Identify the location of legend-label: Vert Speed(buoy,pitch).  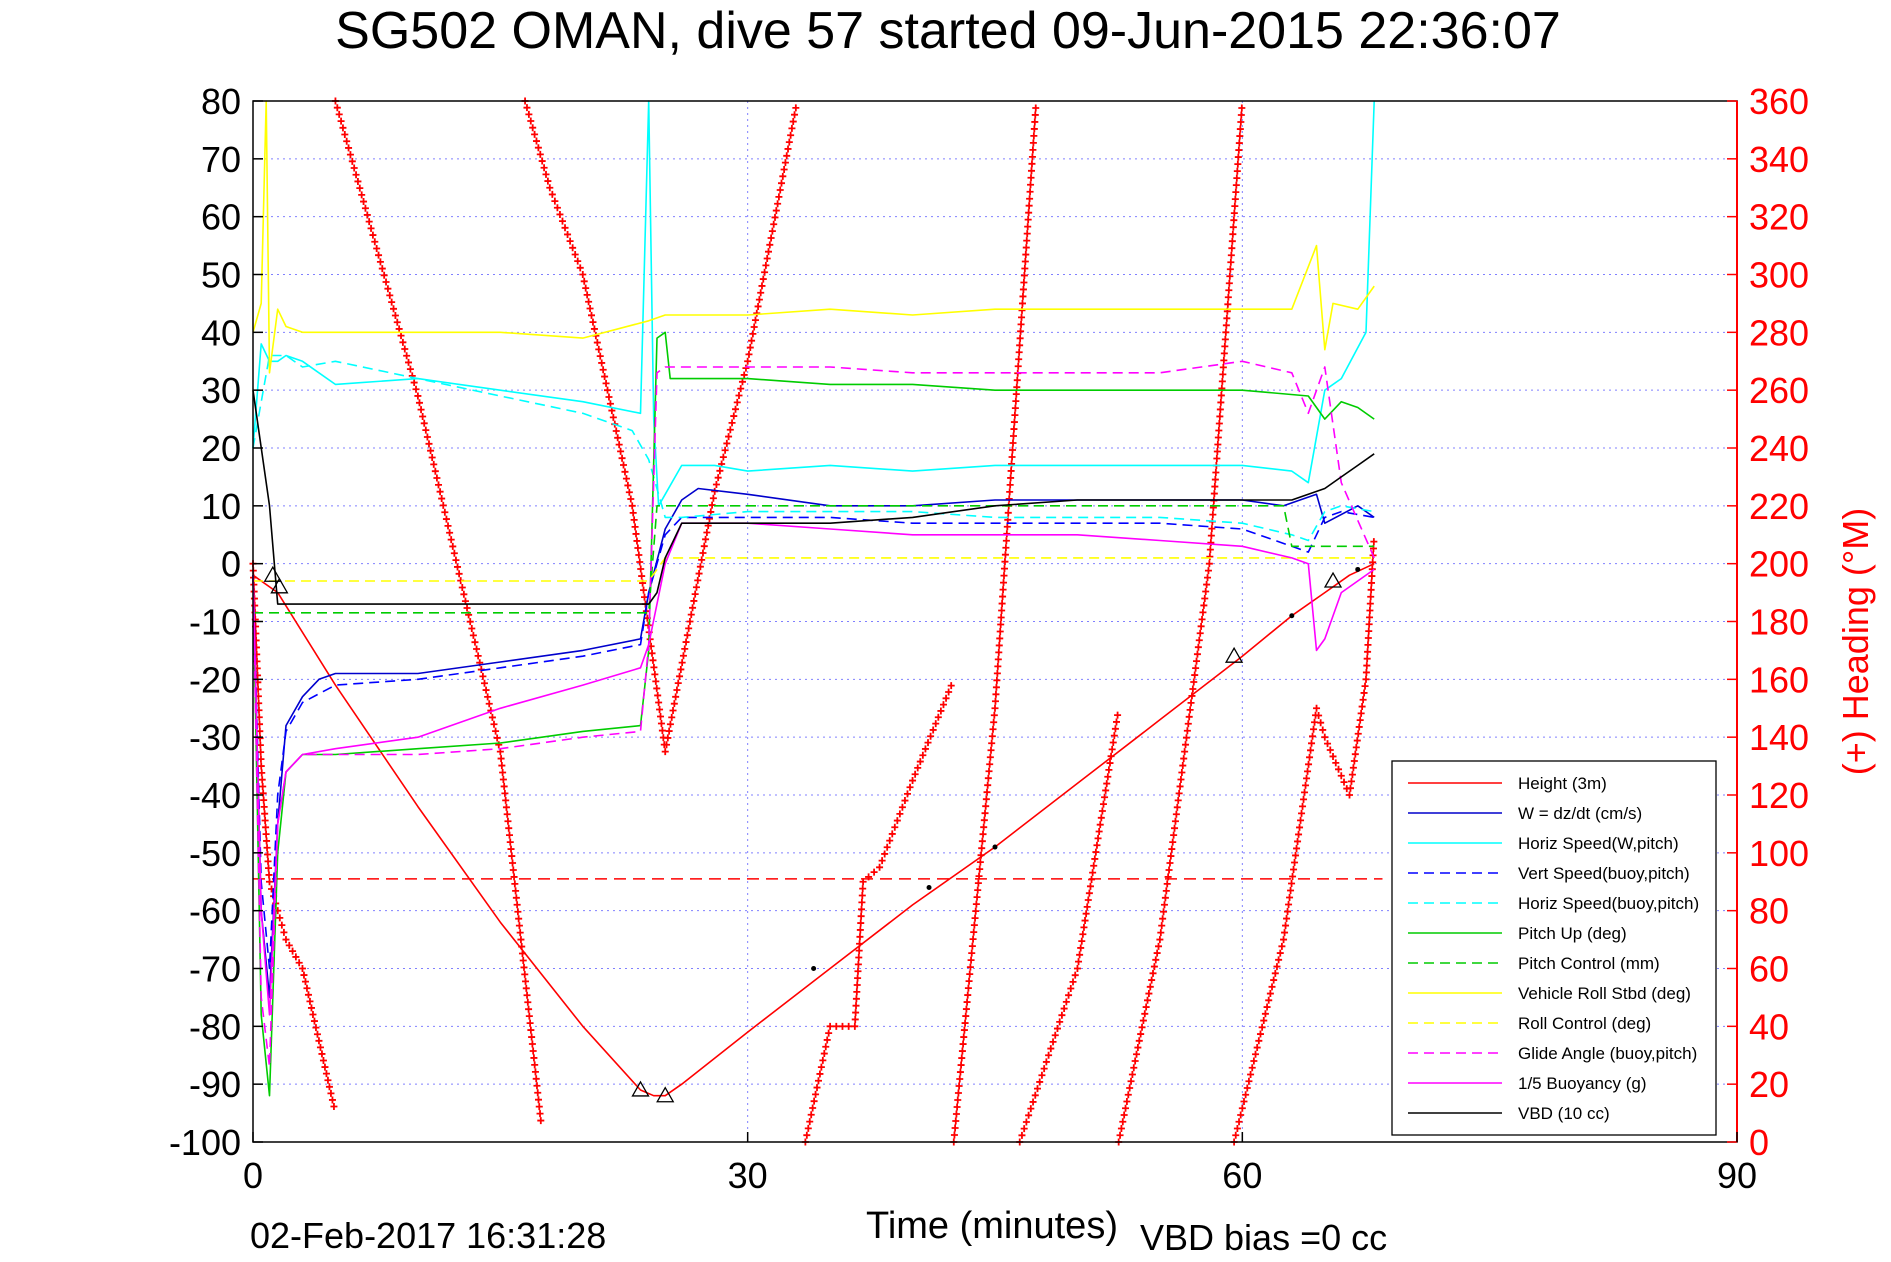
(1604, 873).